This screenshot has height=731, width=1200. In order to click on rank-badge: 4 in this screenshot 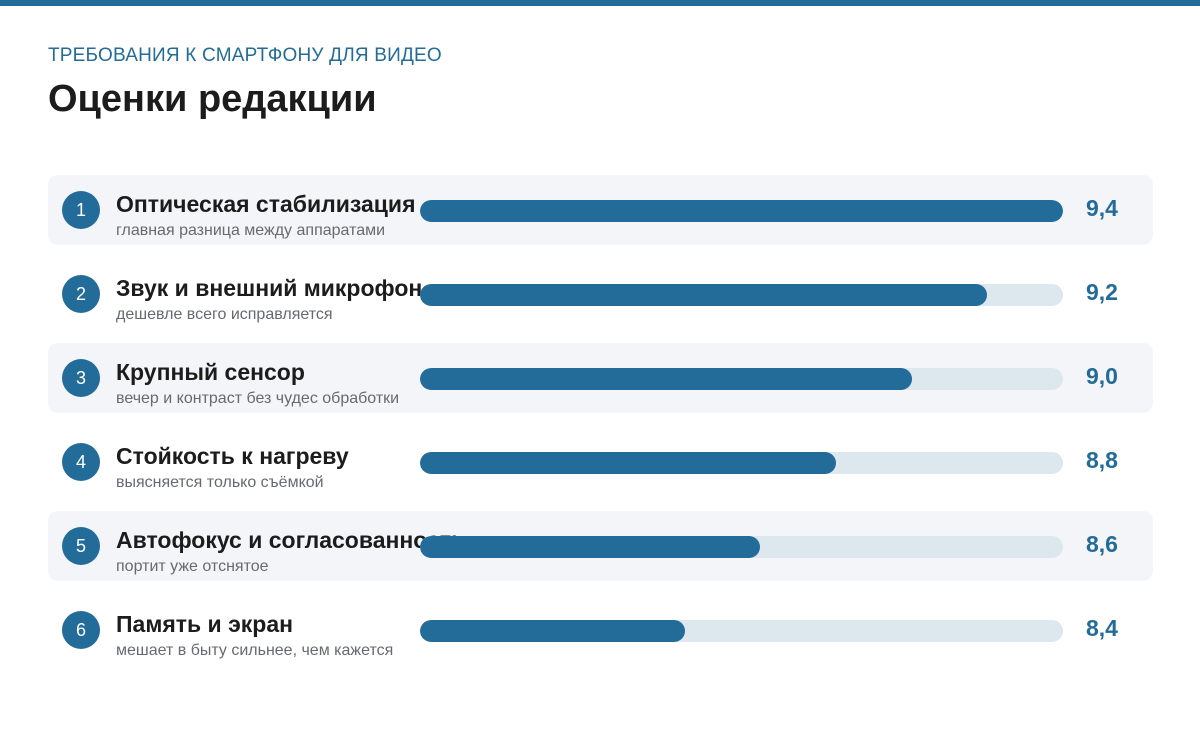, I will do `click(81, 462)`.